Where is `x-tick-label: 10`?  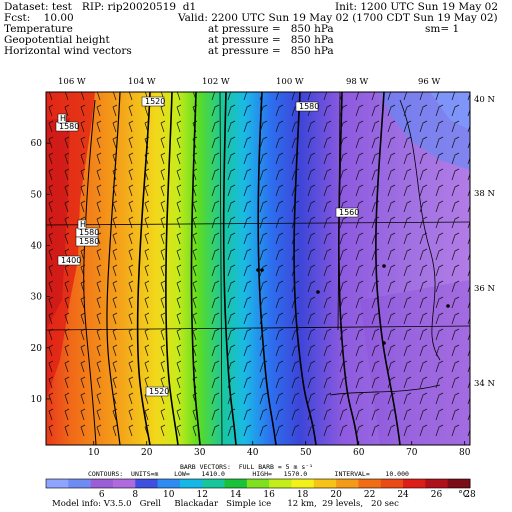
x-tick-label: 10 is located at coordinates (94, 453).